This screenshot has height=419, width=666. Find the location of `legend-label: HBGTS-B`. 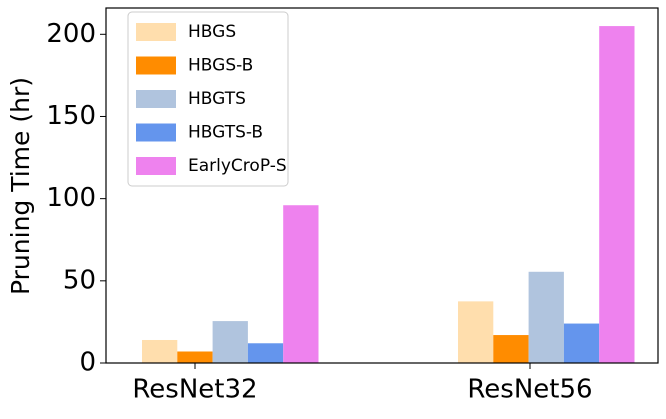

legend-label: HBGTS-B is located at coordinates (225, 133).